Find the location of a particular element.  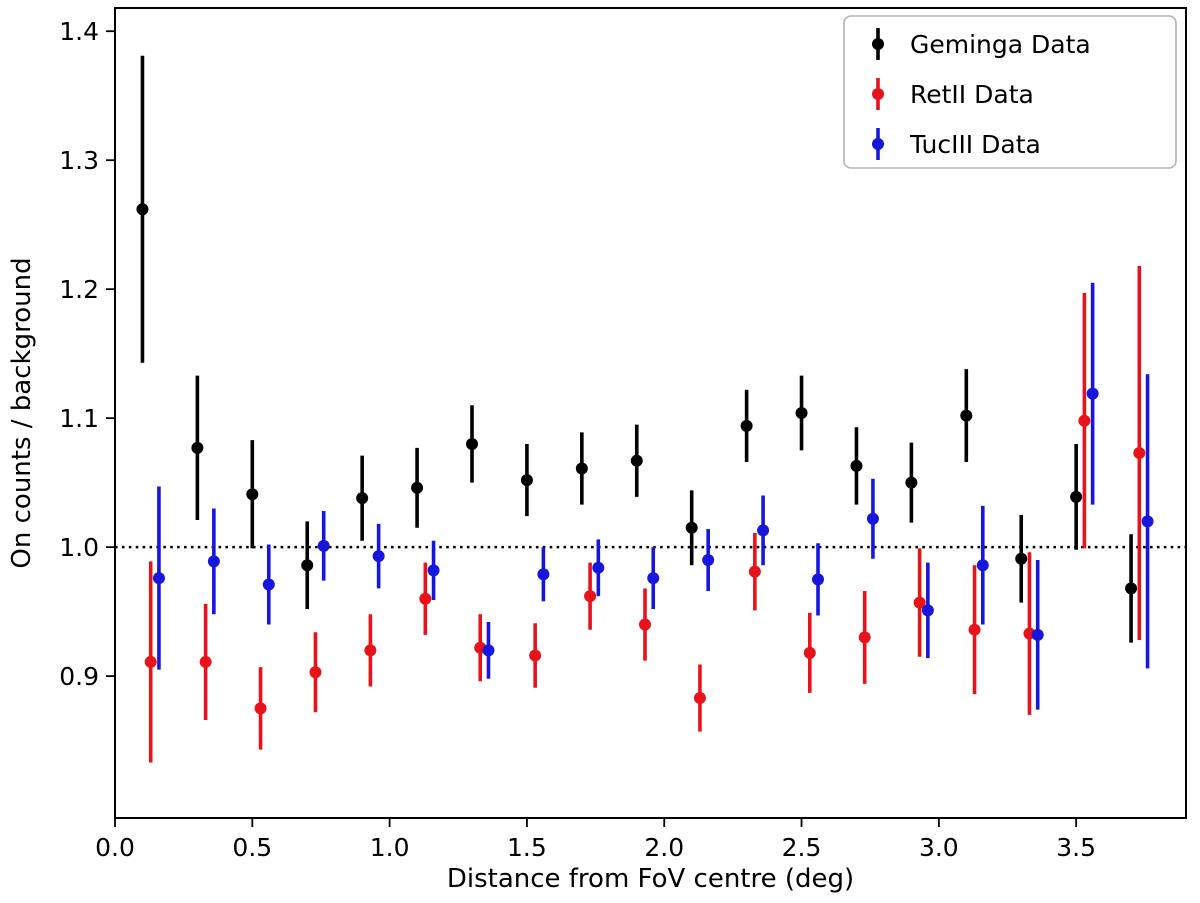

x-axis-label: Distance from FoV centre (deg) is located at coordinates (650, 879).